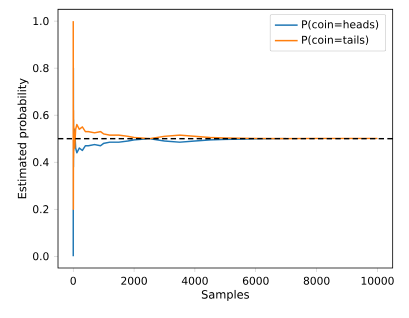  I want to click on x-tick-label: 4000, so click(195, 280).